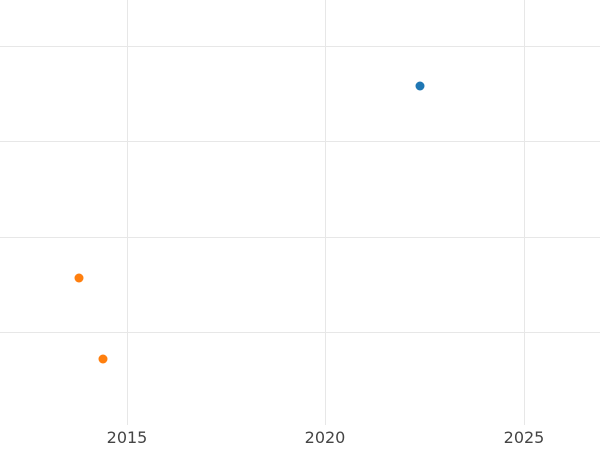 The width and height of the screenshot is (600, 450). Describe the element at coordinates (325, 437) in the screenshot. I see `x-tick-label: 2020` at that location.